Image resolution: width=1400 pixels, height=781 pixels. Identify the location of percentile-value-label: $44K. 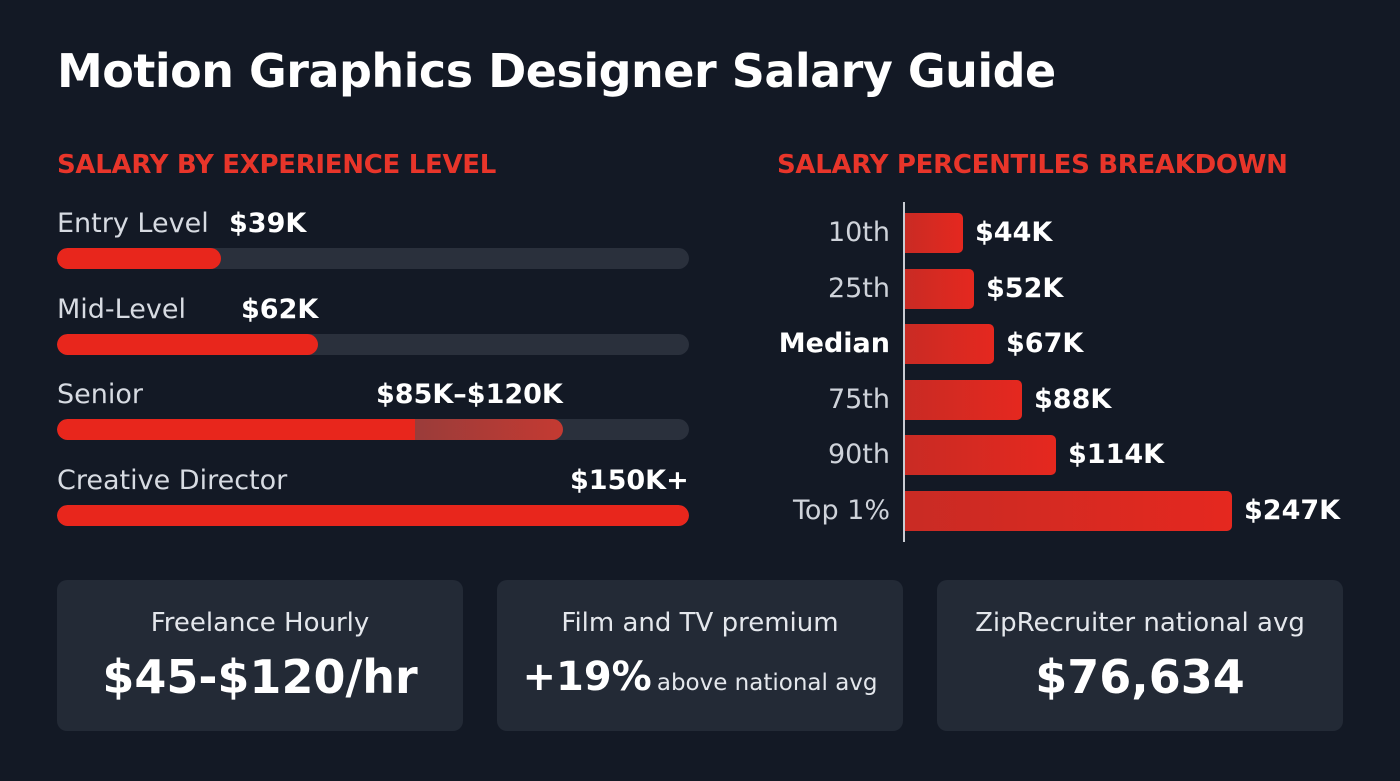
(1014, 232).